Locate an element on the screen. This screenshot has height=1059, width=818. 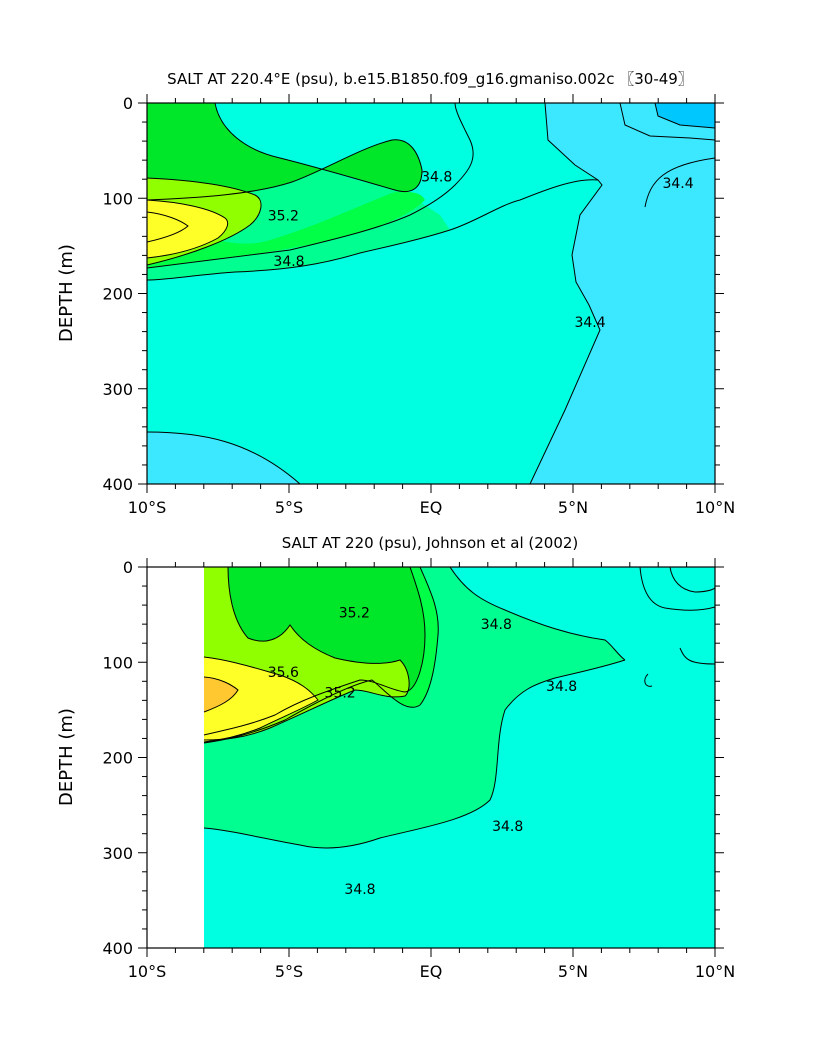
top-fill-344-sw is located at coordinates (223, 458).